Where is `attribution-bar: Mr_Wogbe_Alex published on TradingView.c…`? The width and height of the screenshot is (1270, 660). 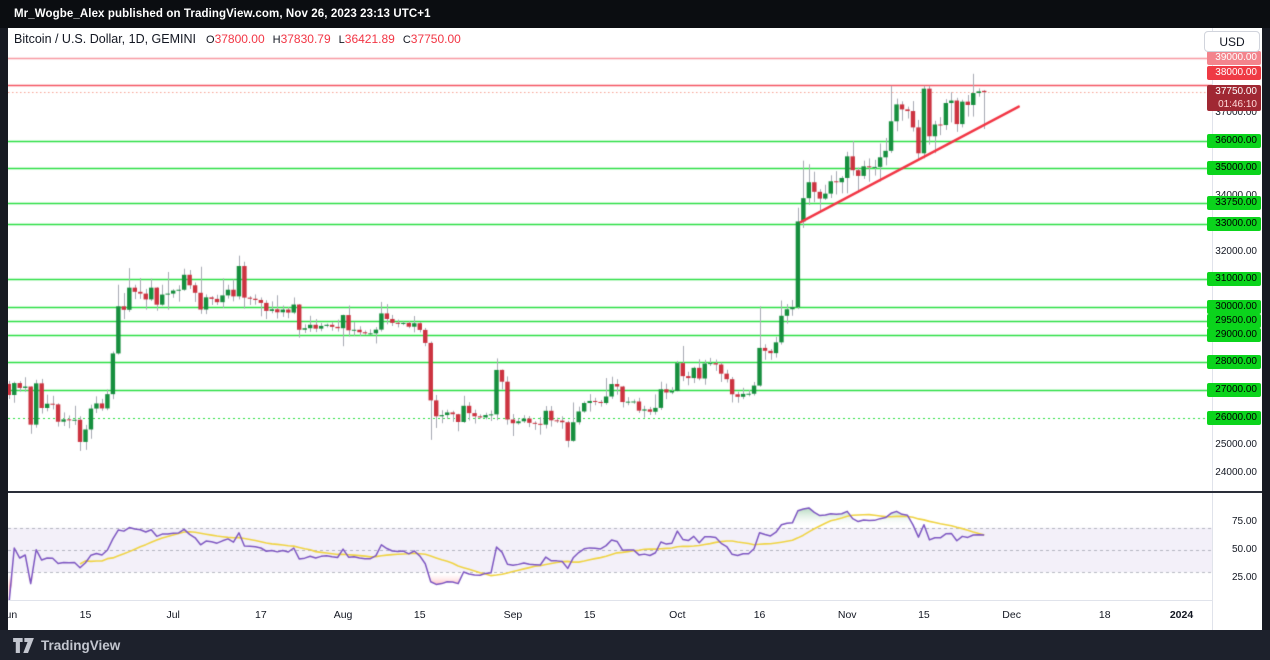 attribution-bar: Mr_Wogbe_Alex published on TradingView.c… is located at coordinates (635, 14).